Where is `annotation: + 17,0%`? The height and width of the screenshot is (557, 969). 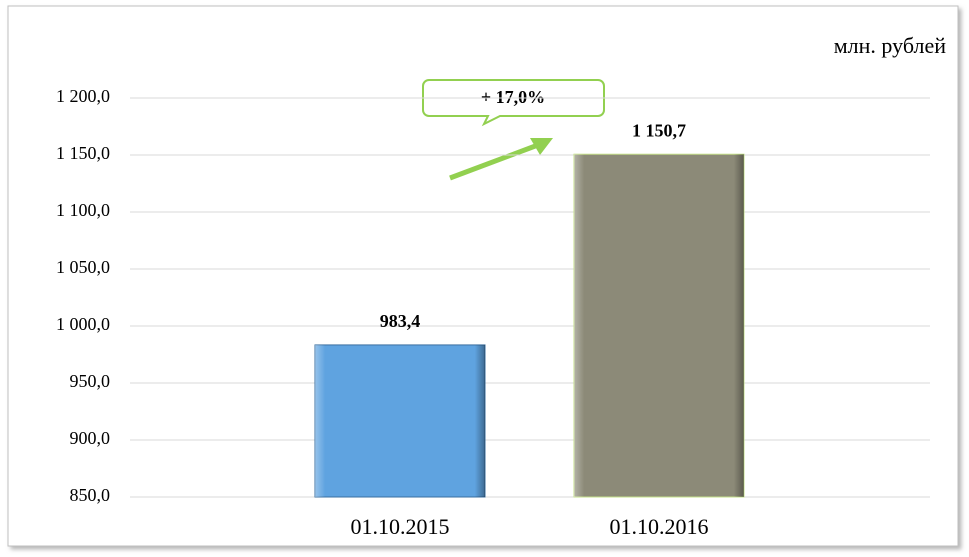
annotation: + 17,0% is located at coordinates (513, 130).